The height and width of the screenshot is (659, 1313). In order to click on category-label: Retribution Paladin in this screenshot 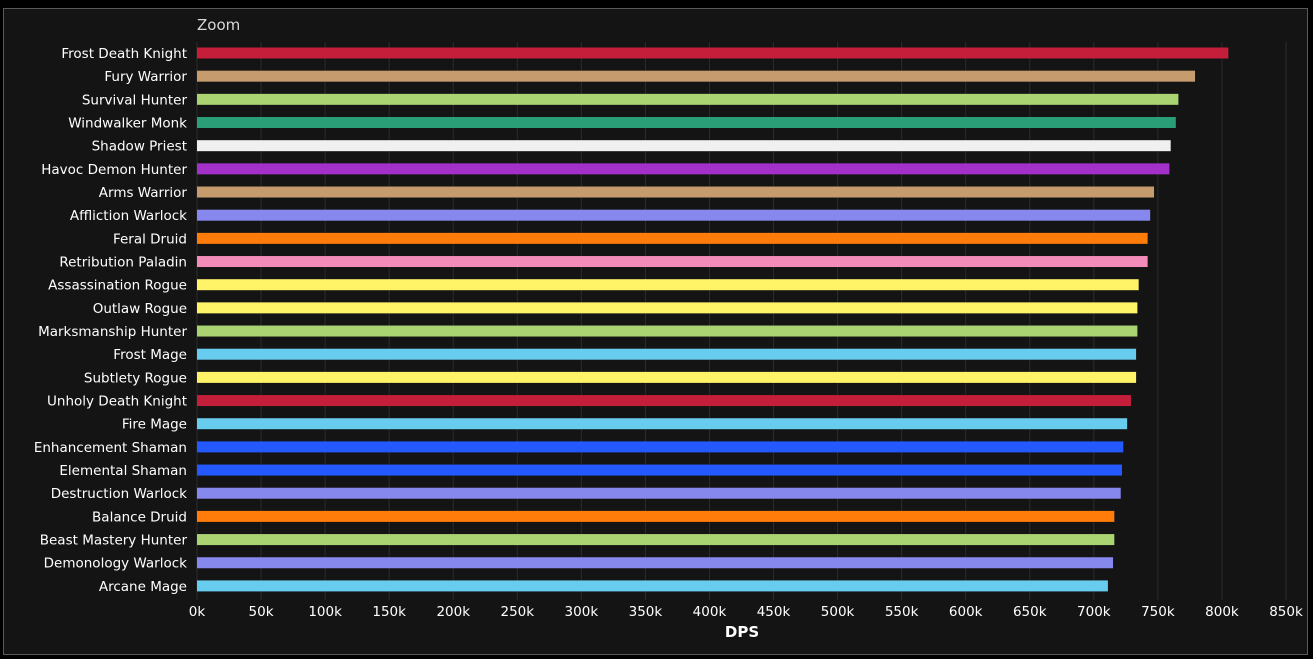, I will do `click(123, 263)`.